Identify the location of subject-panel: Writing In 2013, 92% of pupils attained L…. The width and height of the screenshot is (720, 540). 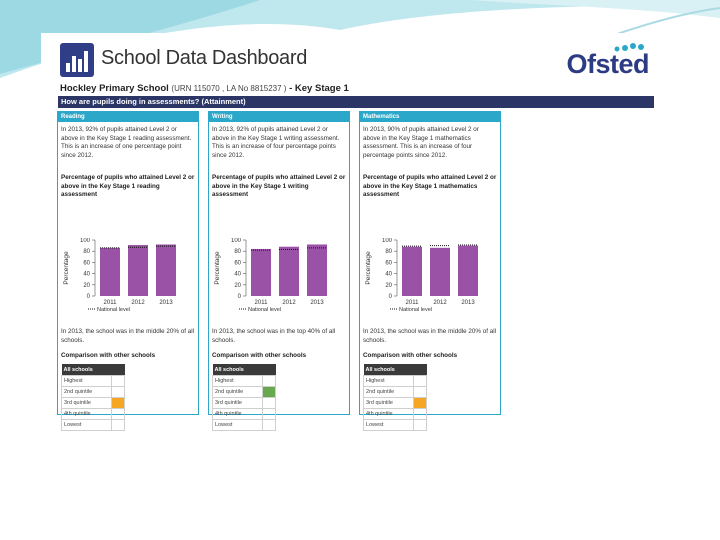
(279, 271).